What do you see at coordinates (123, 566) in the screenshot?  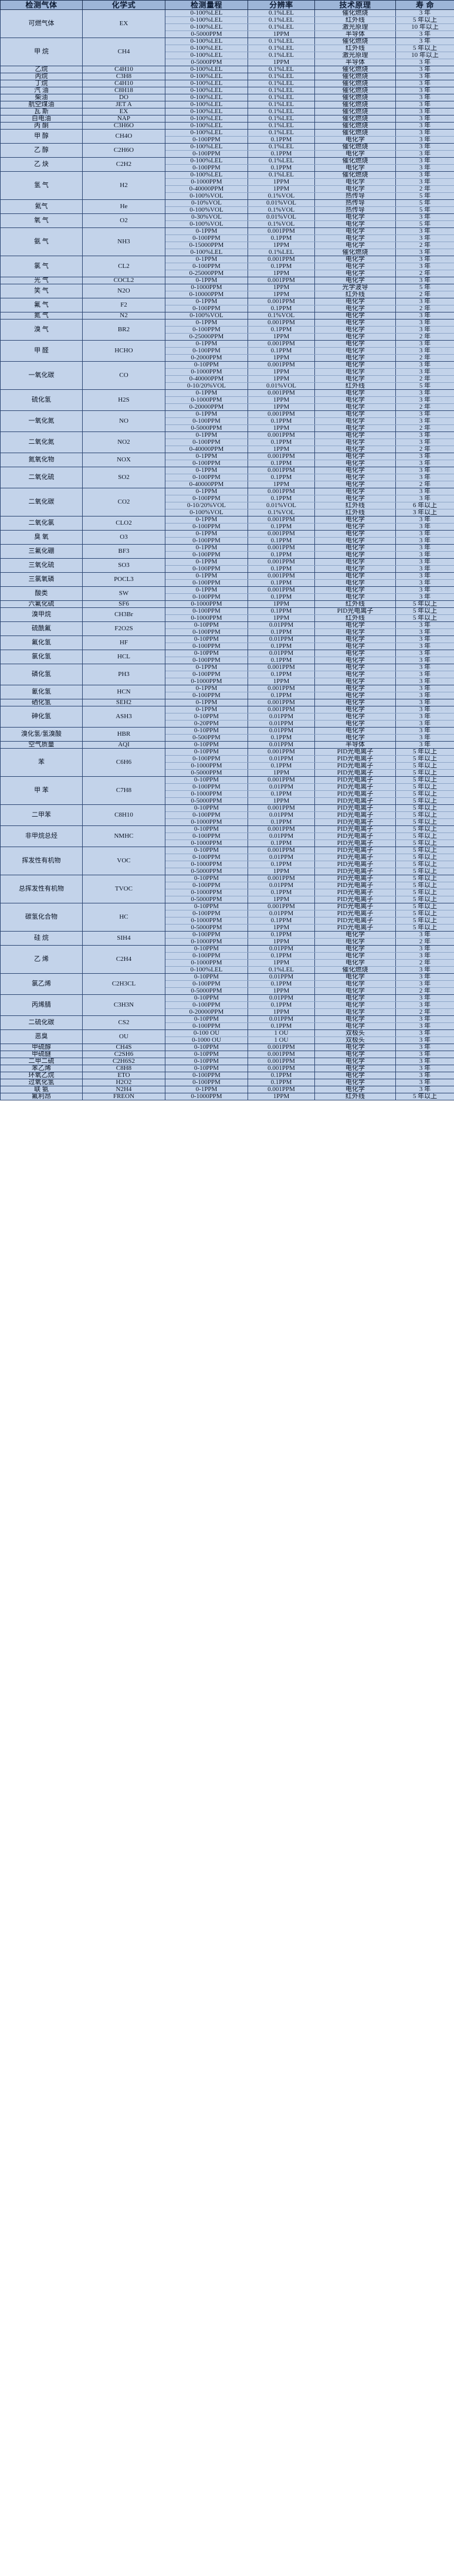 I see `cell-chemical-formula: SO3` at bounding box center [123, 566].